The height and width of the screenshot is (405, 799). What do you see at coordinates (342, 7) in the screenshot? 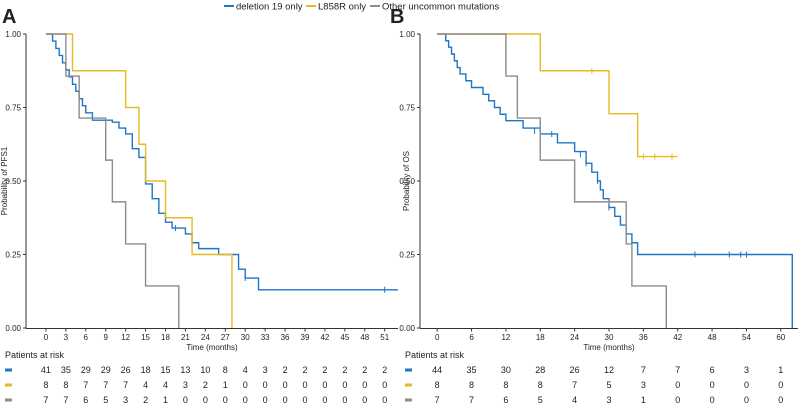
I see `legend-label-1: L858R only` at bounding box center [342, 7].